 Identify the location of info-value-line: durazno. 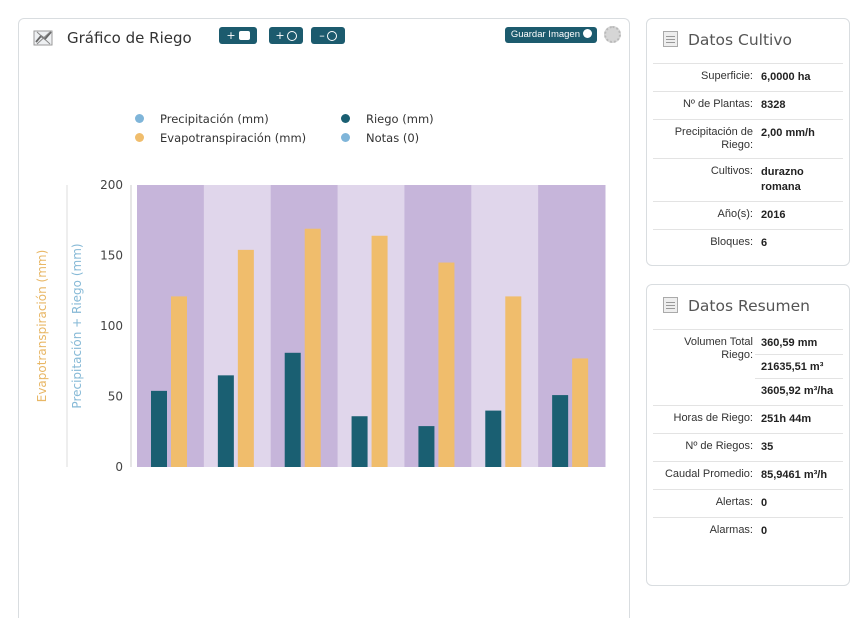
(782, 172).